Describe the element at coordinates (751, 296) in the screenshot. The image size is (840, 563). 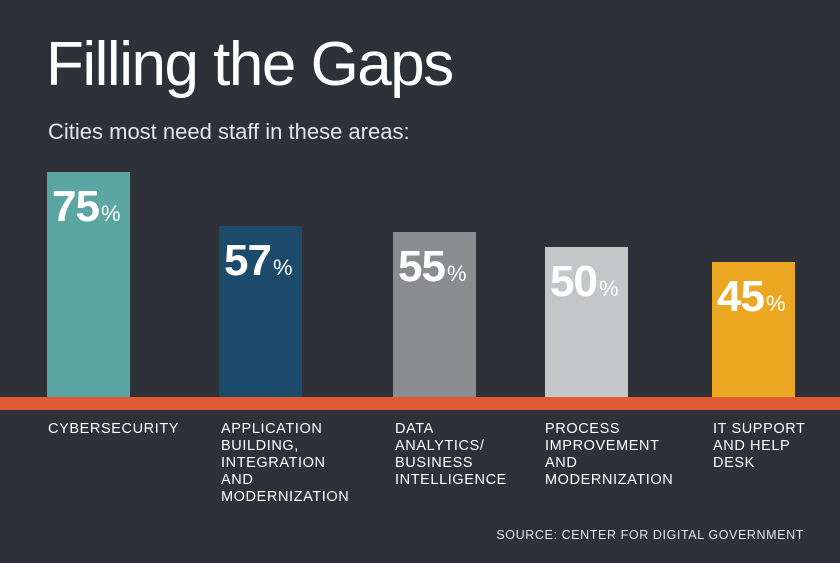
I see `data-label-5: 45%` at that location.